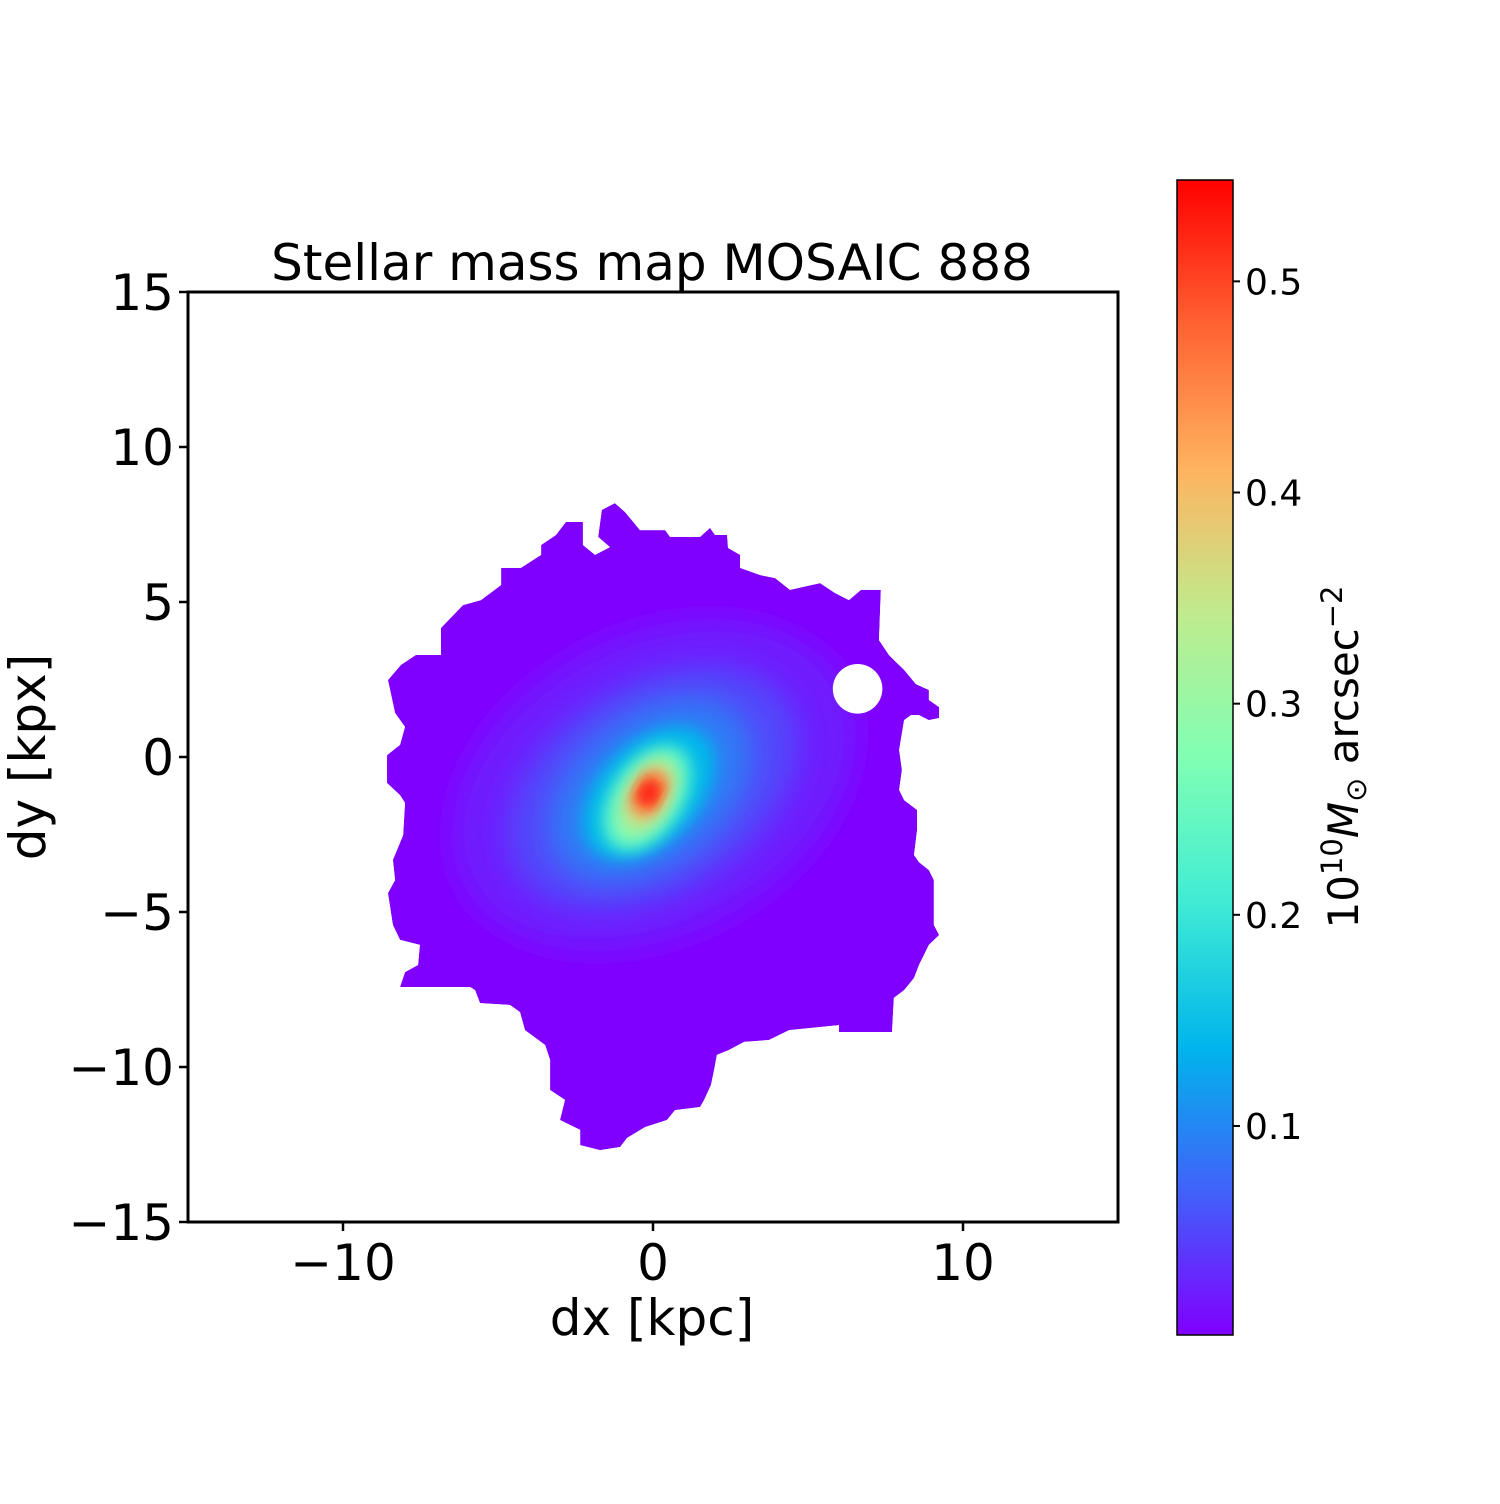 This screenshot has width=1500, height=1504. I want to click on y-tick-label: −10, so click(121, 1068).